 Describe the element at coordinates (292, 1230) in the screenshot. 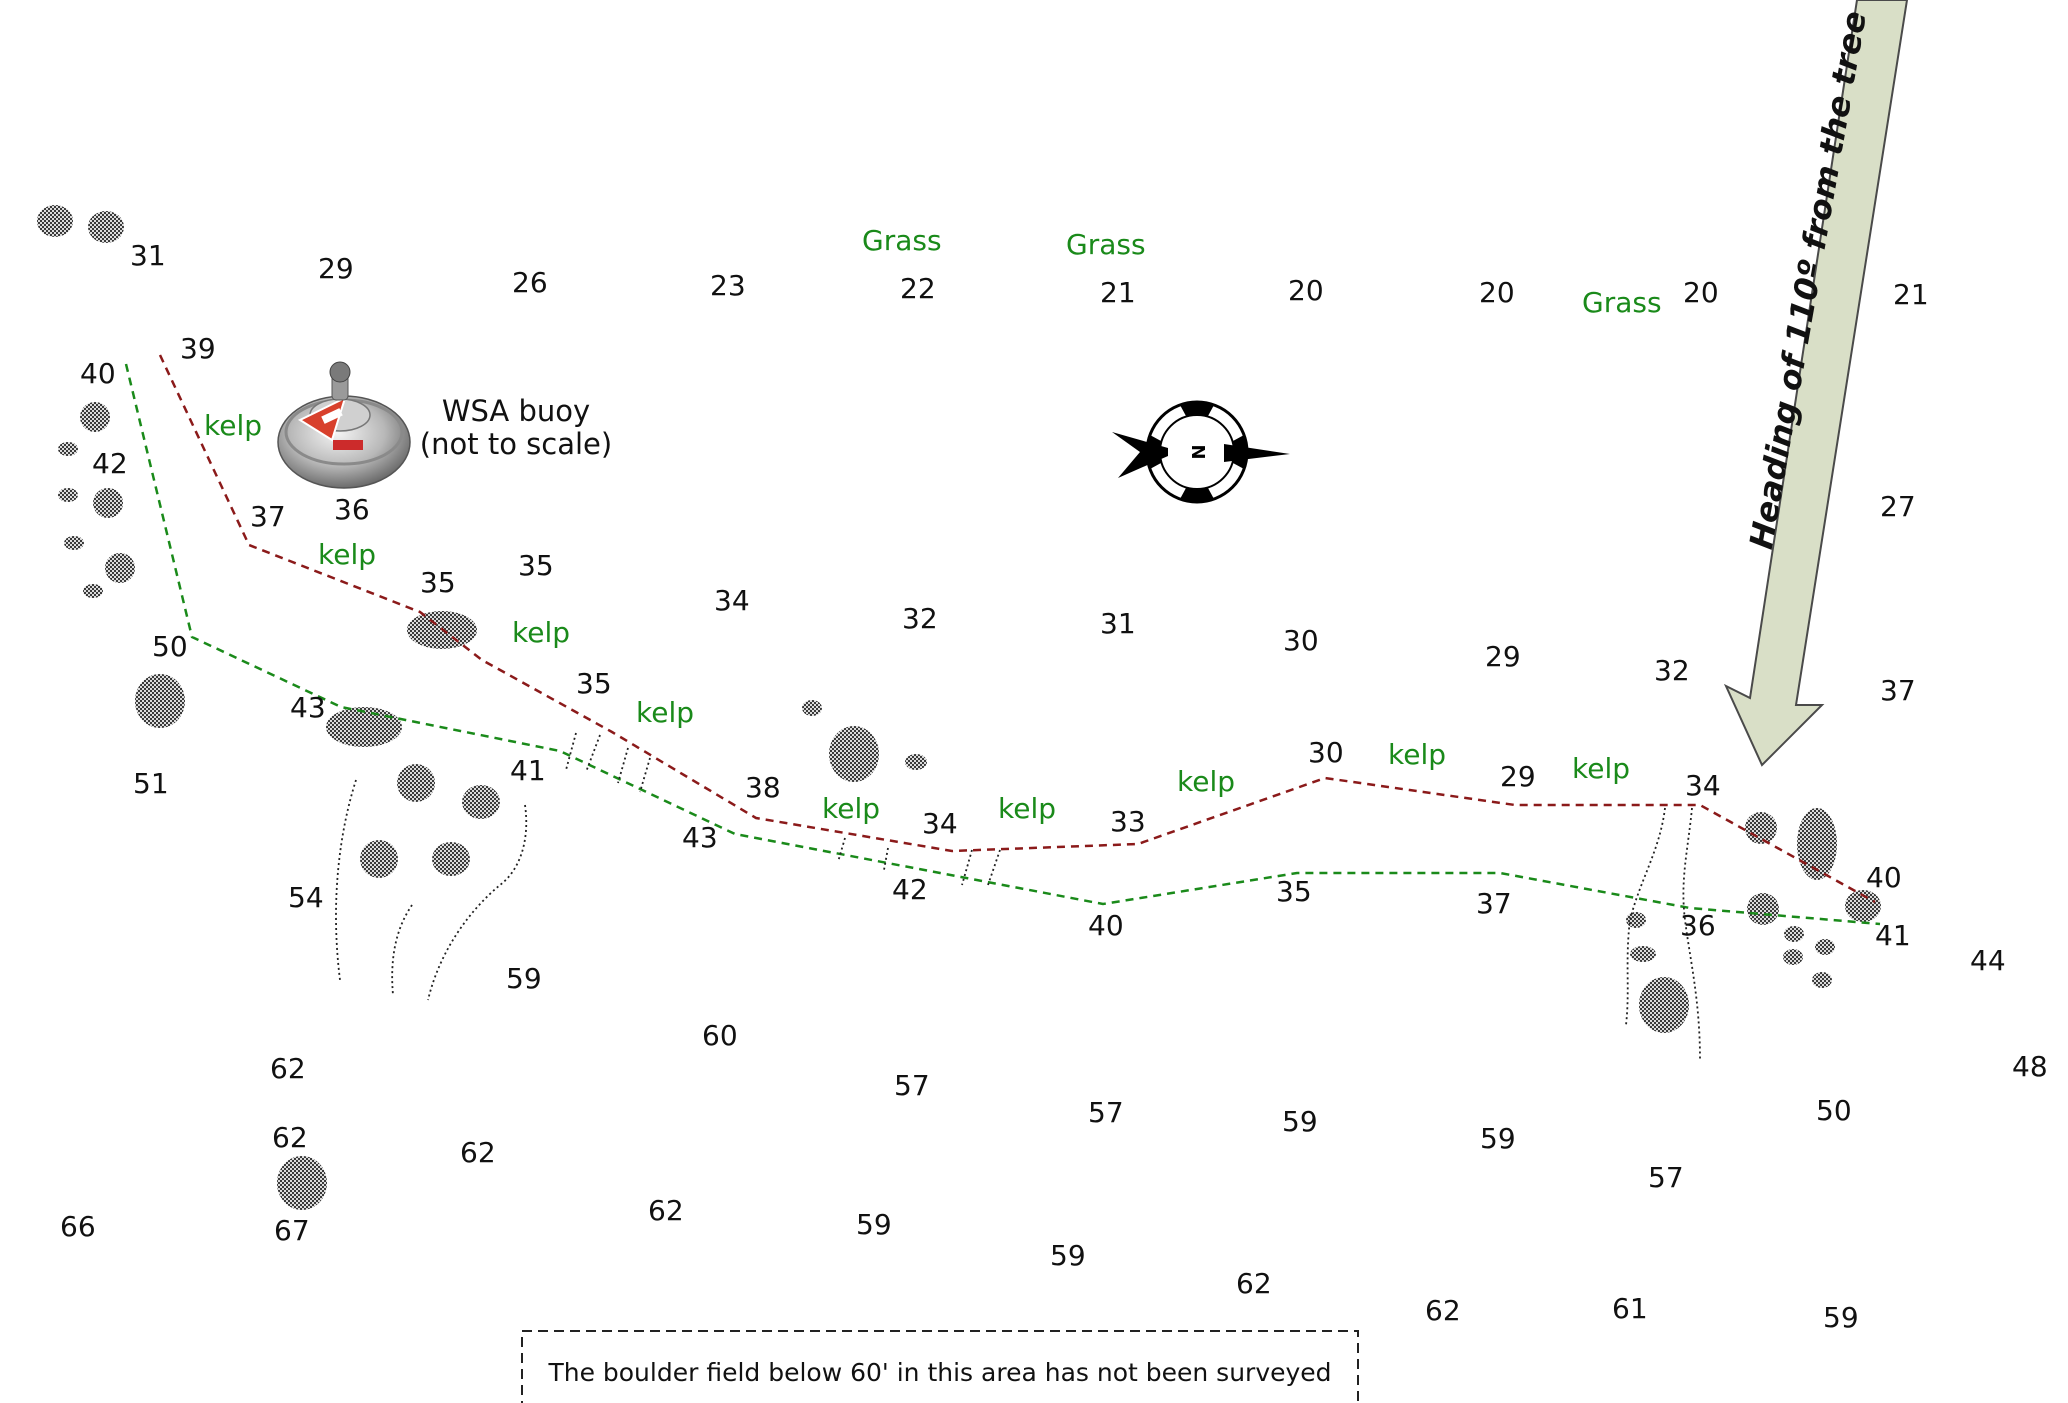

I see `depth-label: 67` at that location.